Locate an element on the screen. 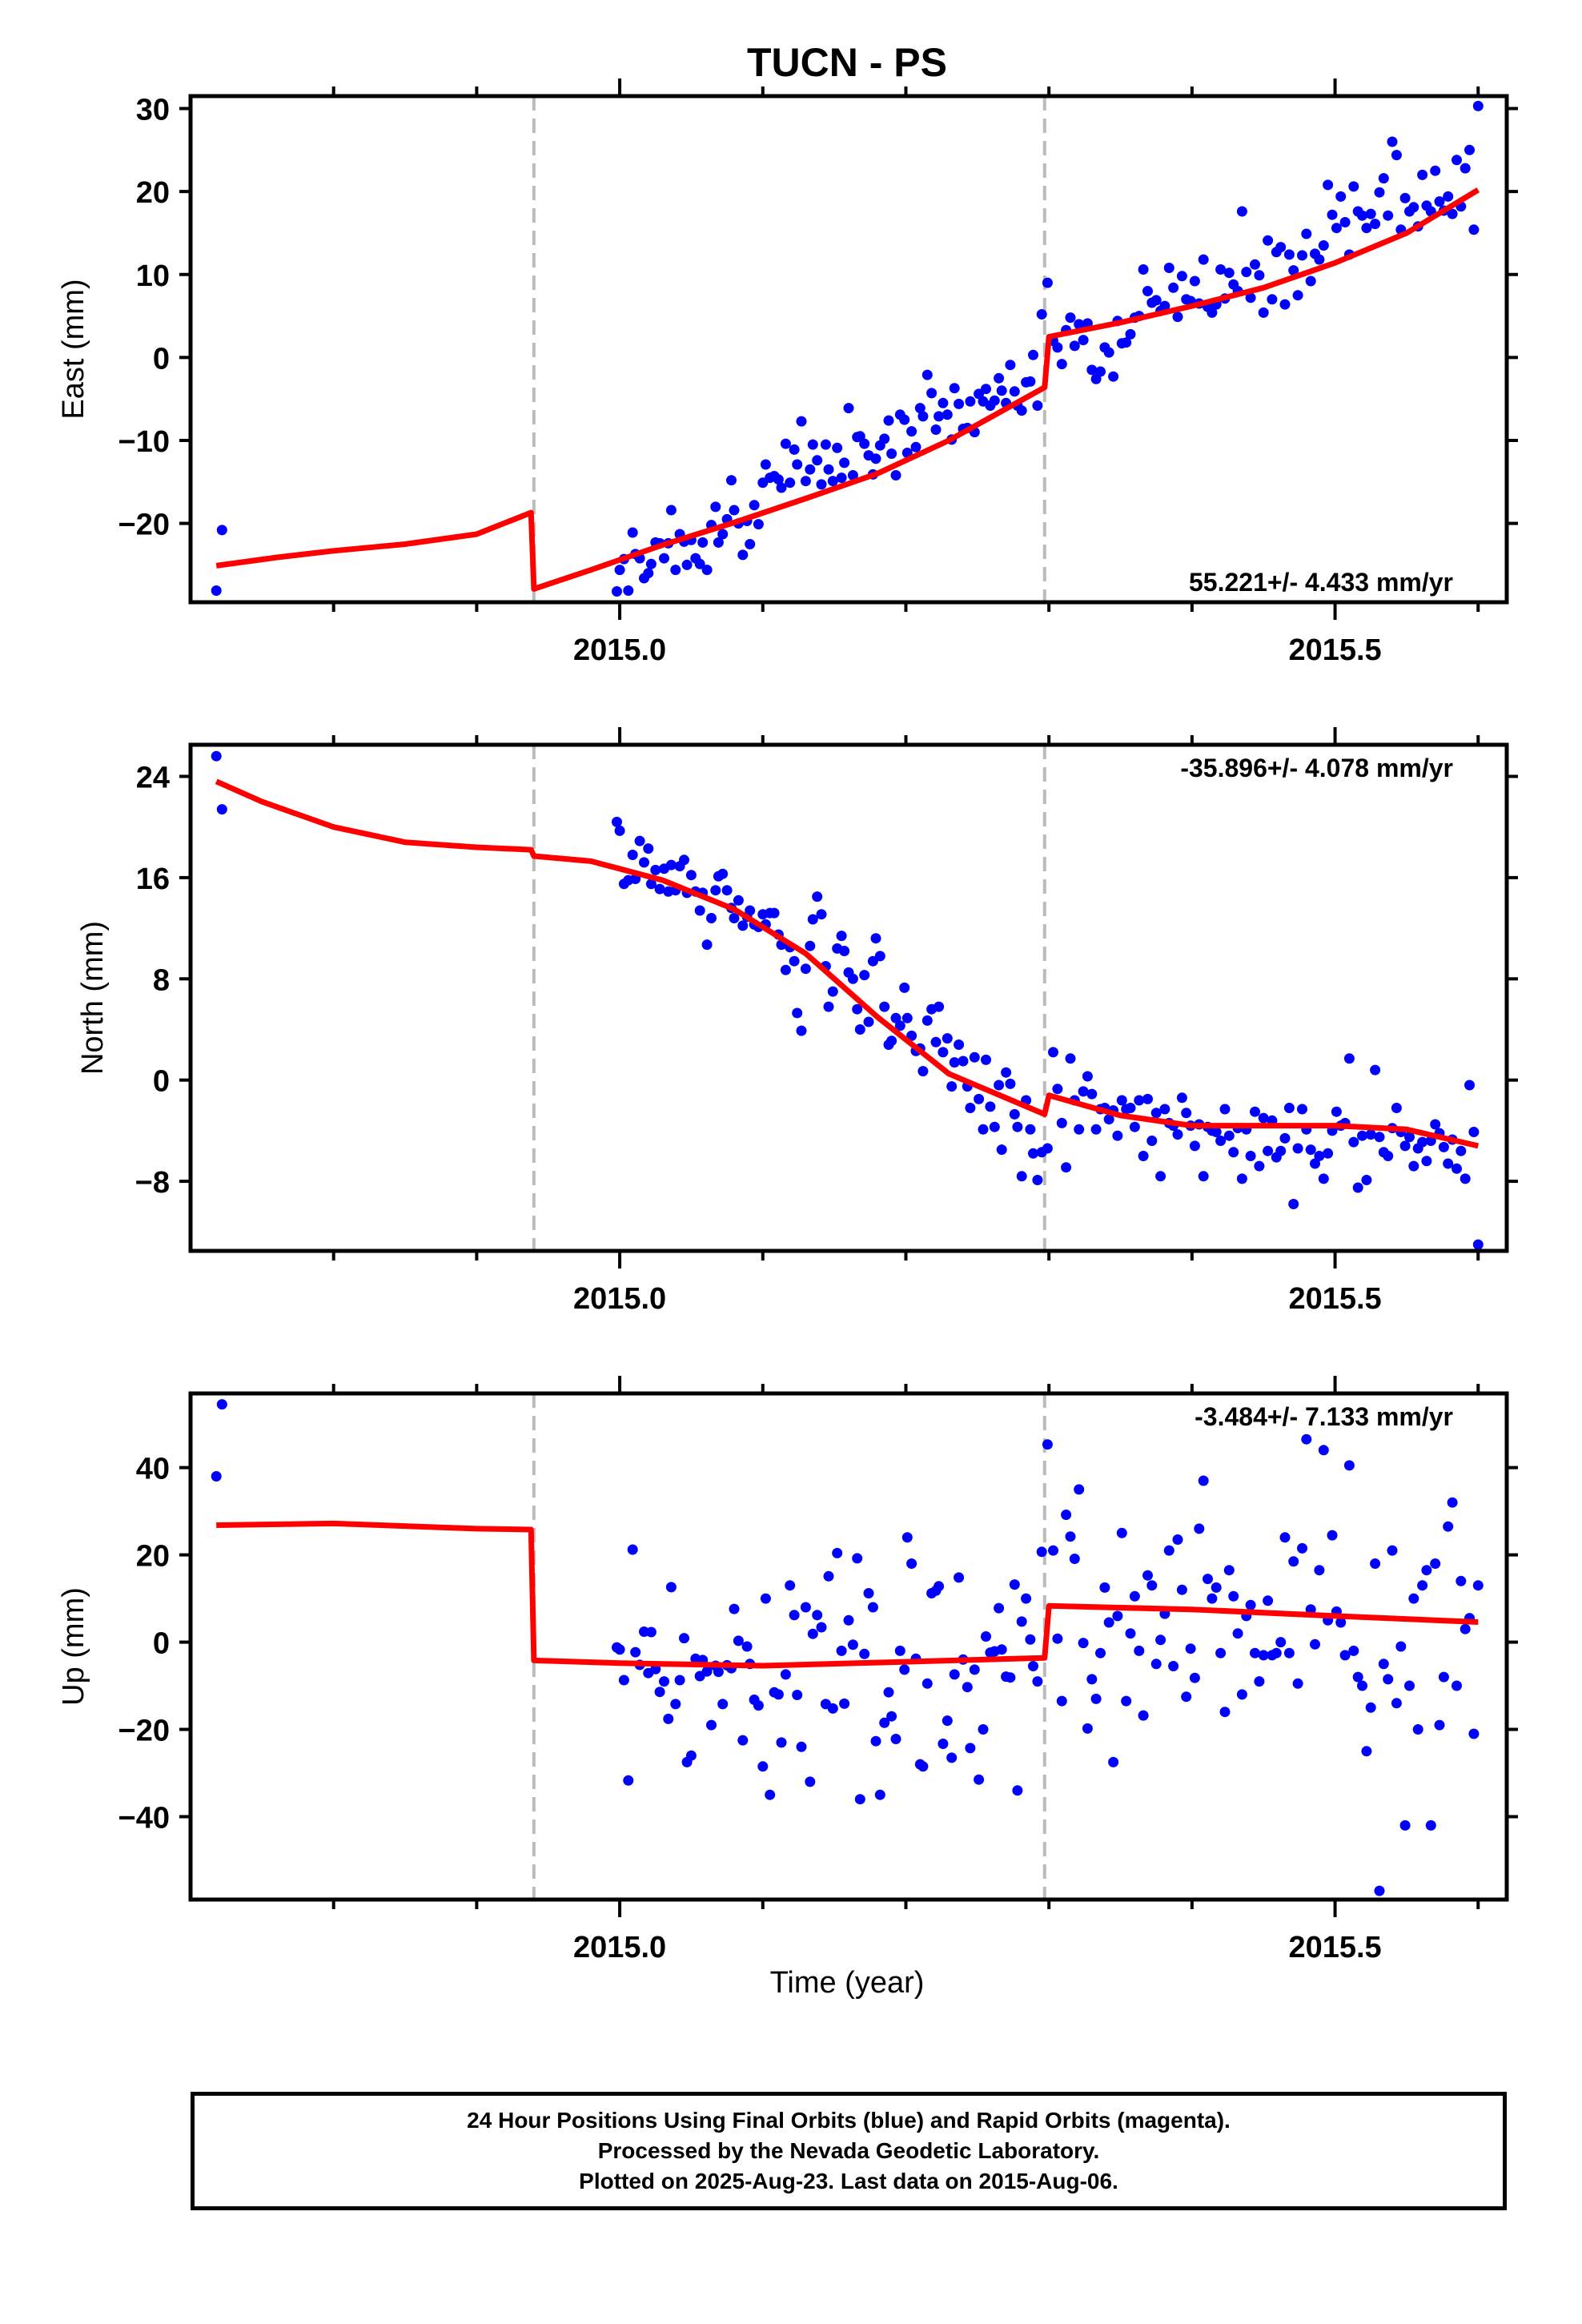 The width and height of the screenshot is (1582, 2324). up-model-line is located at coordinates (847, 1594).